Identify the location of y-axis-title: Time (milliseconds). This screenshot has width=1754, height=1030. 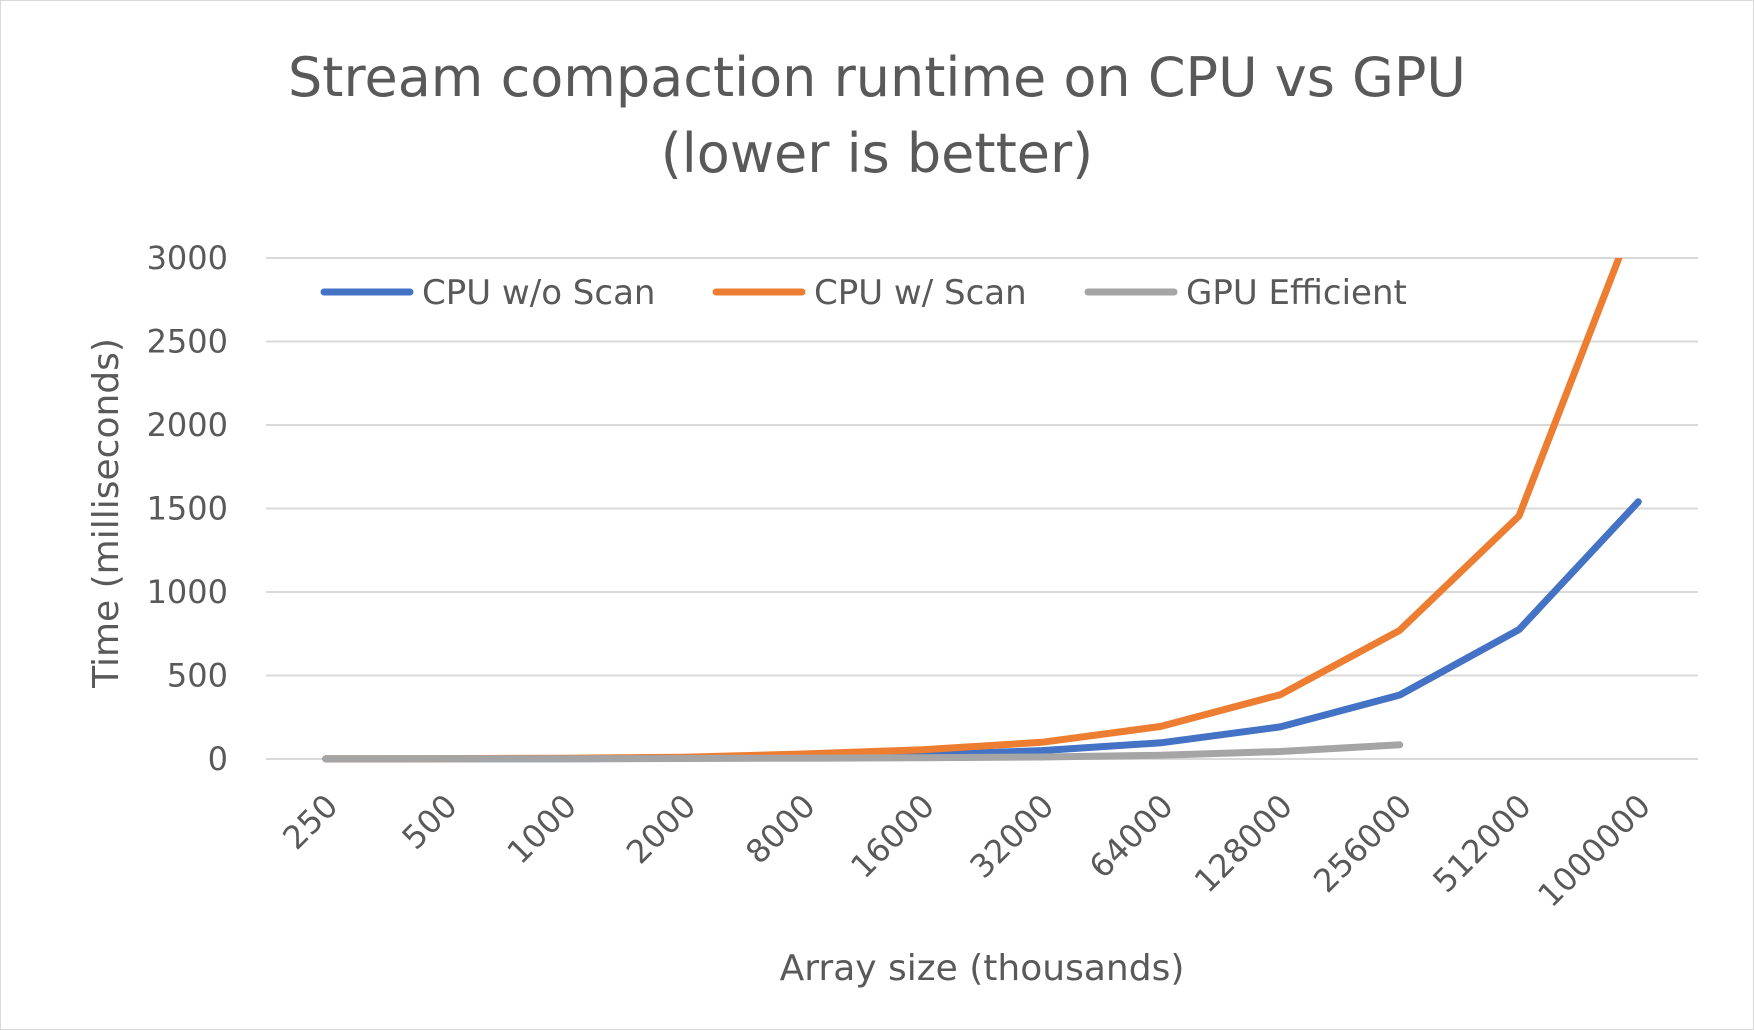
(106, 513).